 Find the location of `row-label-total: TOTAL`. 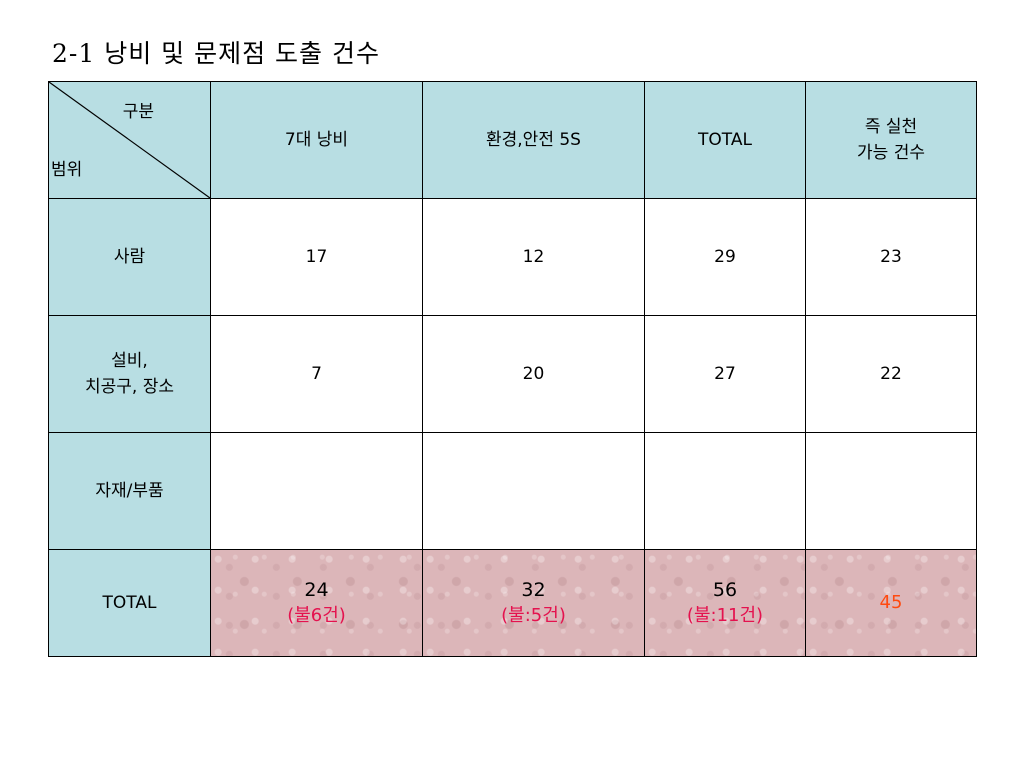

row-label-total: TOTAL is located at coordinates (129, 603).